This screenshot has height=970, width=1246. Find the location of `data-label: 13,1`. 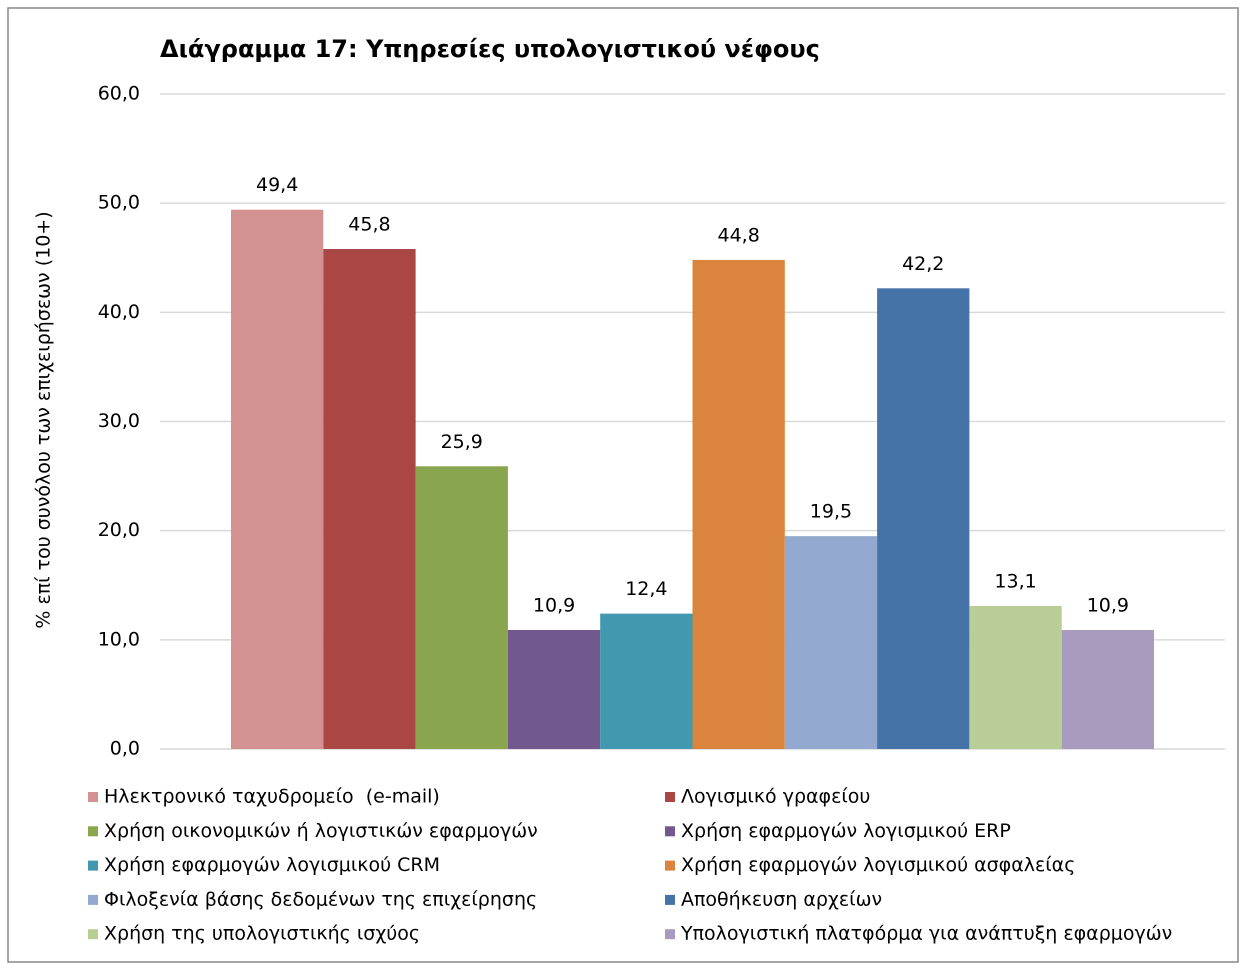

data-label: 13,1 is located at coordinates (1015, 581).